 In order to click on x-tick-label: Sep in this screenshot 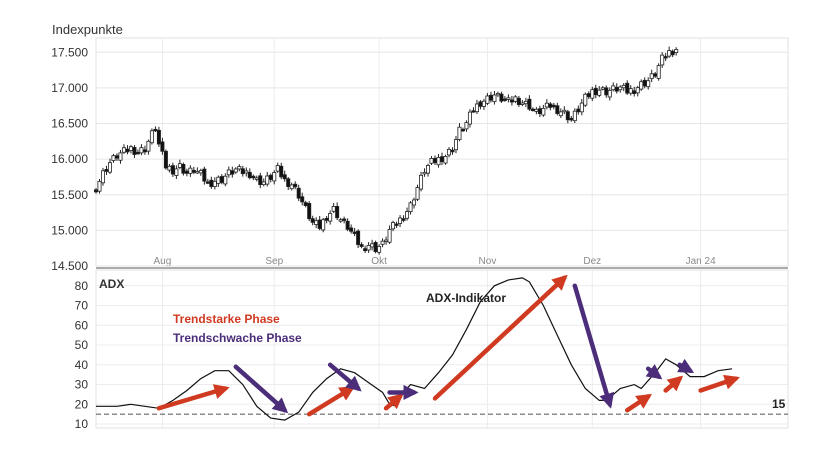, I will do `click(274, 261)`.